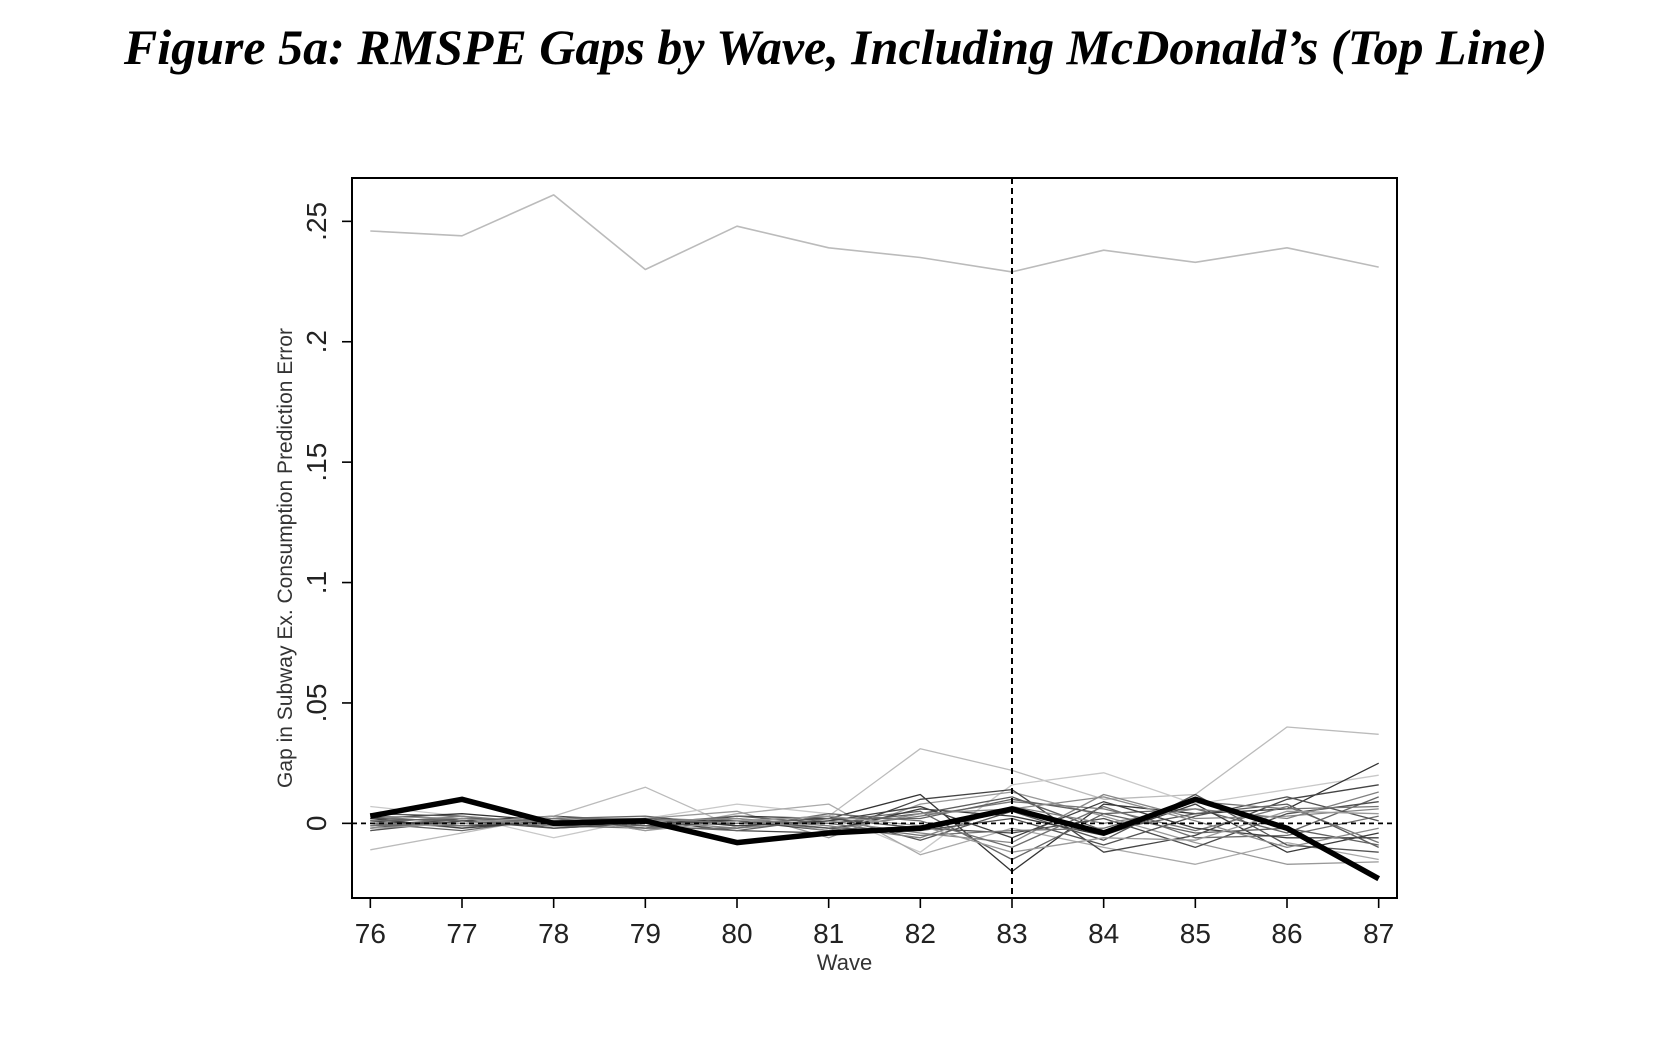  I want to click on x-tick-label: 87, so click(1378, 933).